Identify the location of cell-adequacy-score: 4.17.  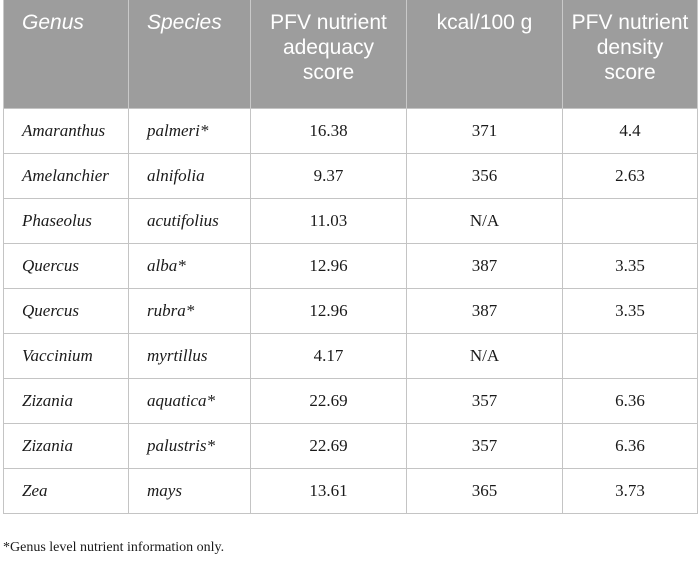
(328, 355).